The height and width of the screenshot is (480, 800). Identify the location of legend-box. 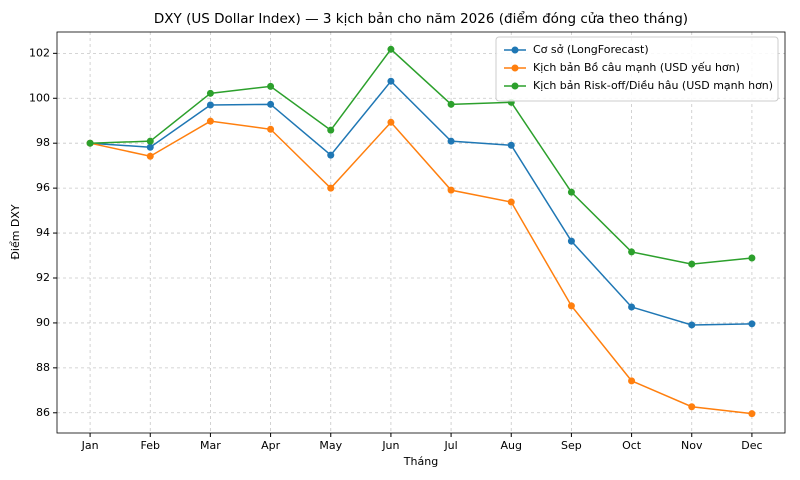
(637, 69).